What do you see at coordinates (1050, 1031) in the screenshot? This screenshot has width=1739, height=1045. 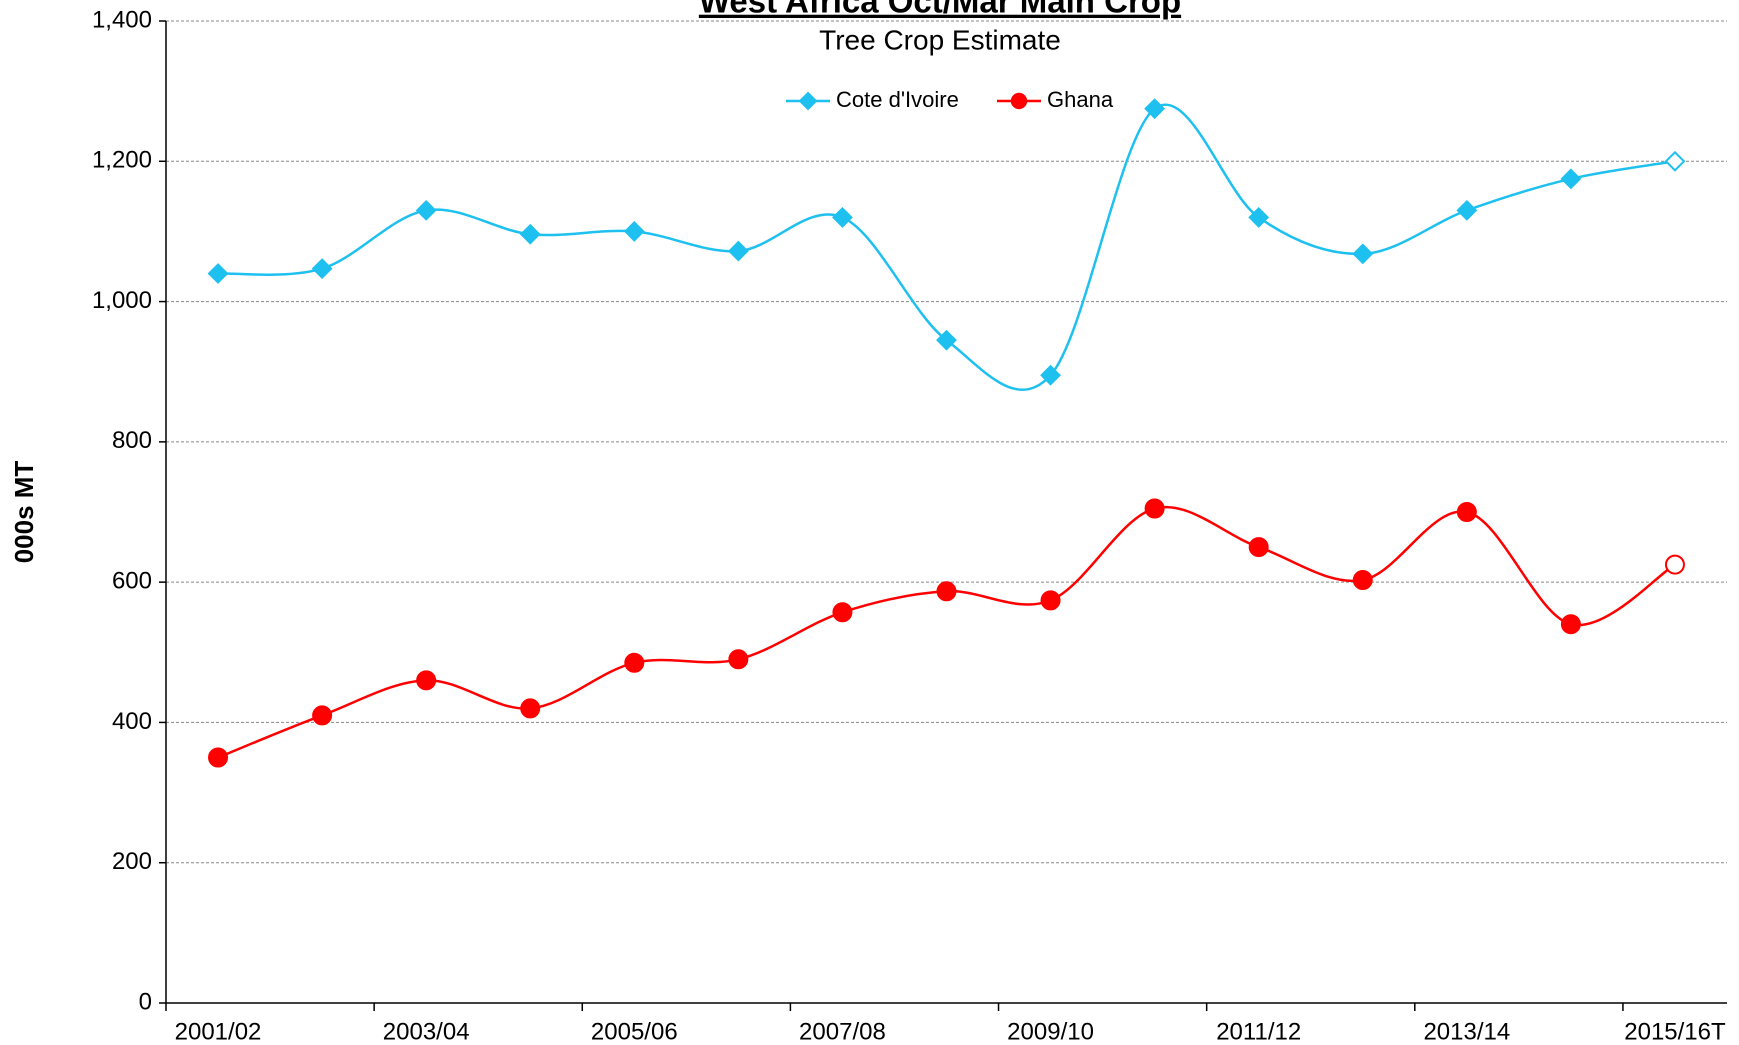 I see `x-tick-label: 2009/10` at bounding box center [1050, 1031].